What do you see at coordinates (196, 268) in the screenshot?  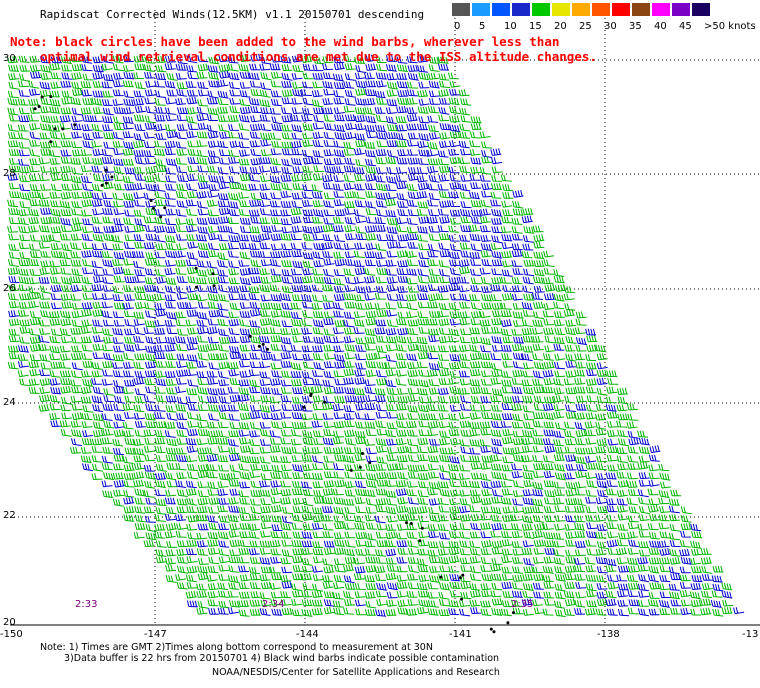 I see `contamination-dot` at bounding box center [196, 268].